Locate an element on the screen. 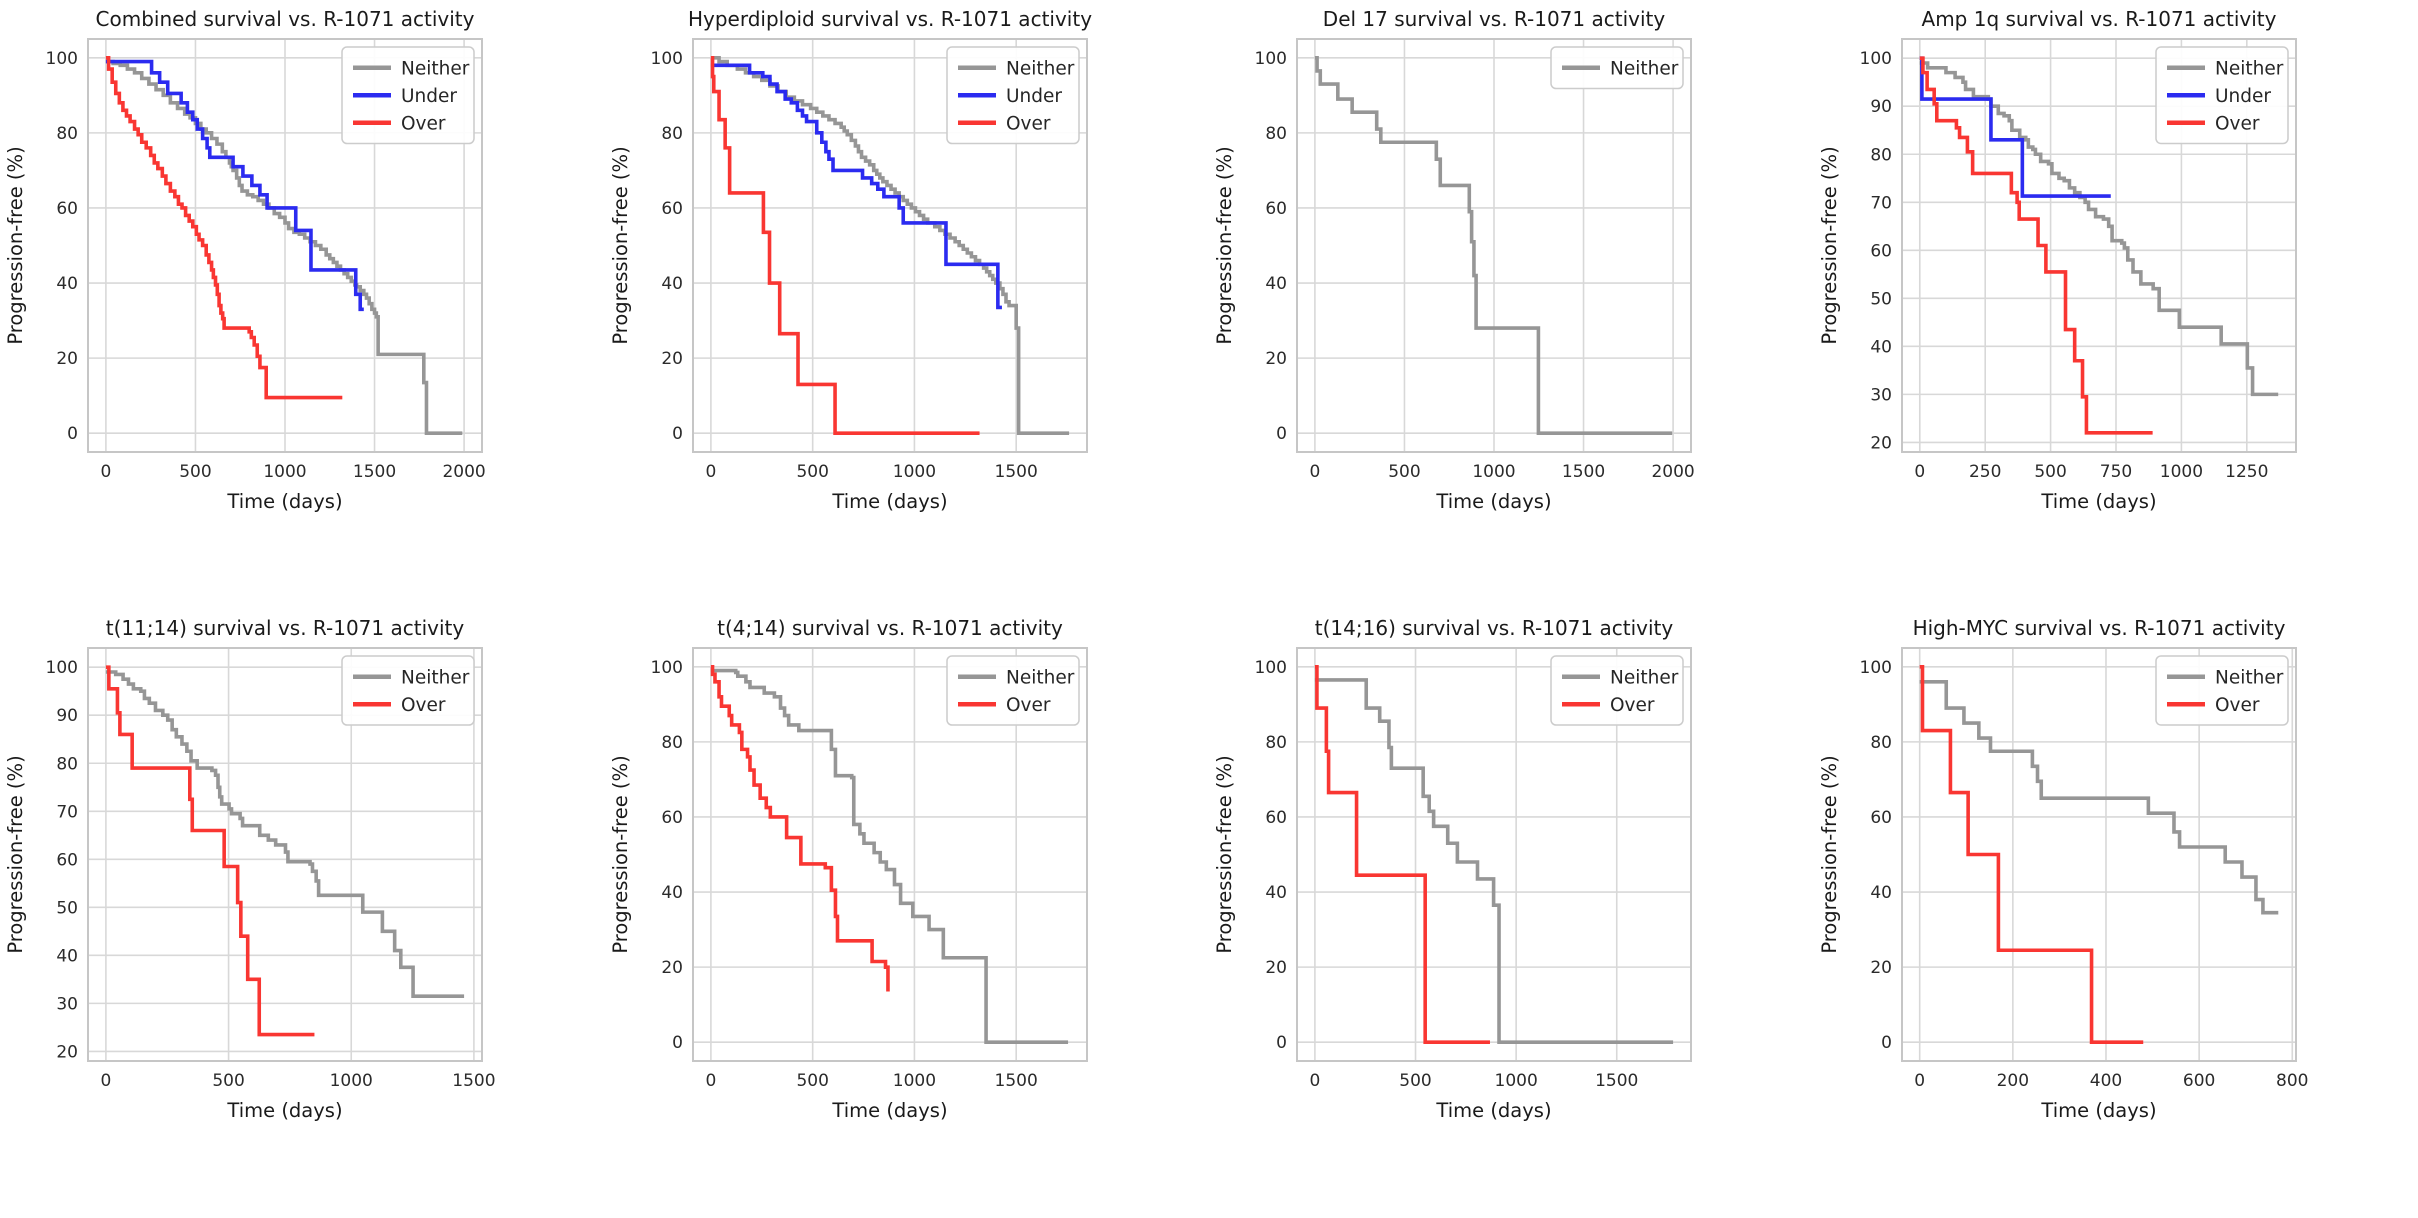 The height and width of the screenshot is (1218, 2418). x-tick-label: 250 is located at coordinates (1984, 472).